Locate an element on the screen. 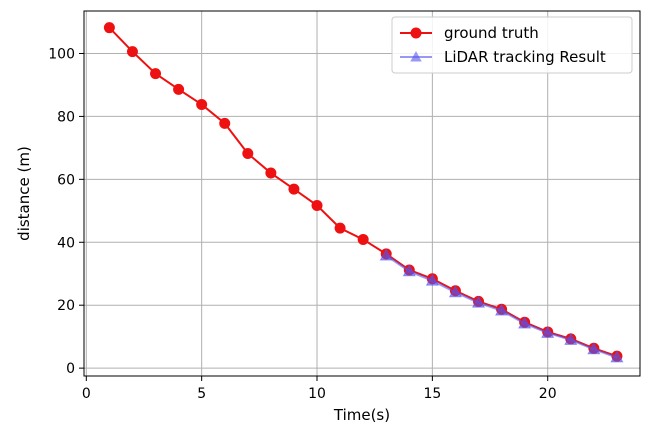 Image resolution: width=652 pixels, height=431 pixels. series-lidar-tracking is located at coordinates (501, 305).